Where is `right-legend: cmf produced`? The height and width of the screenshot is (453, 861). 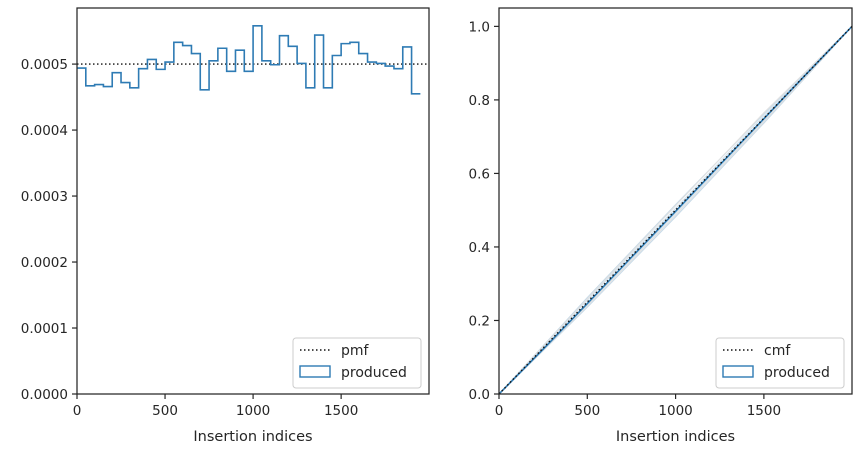
right-legend: cmf produced is located at coordinates (780, 363).